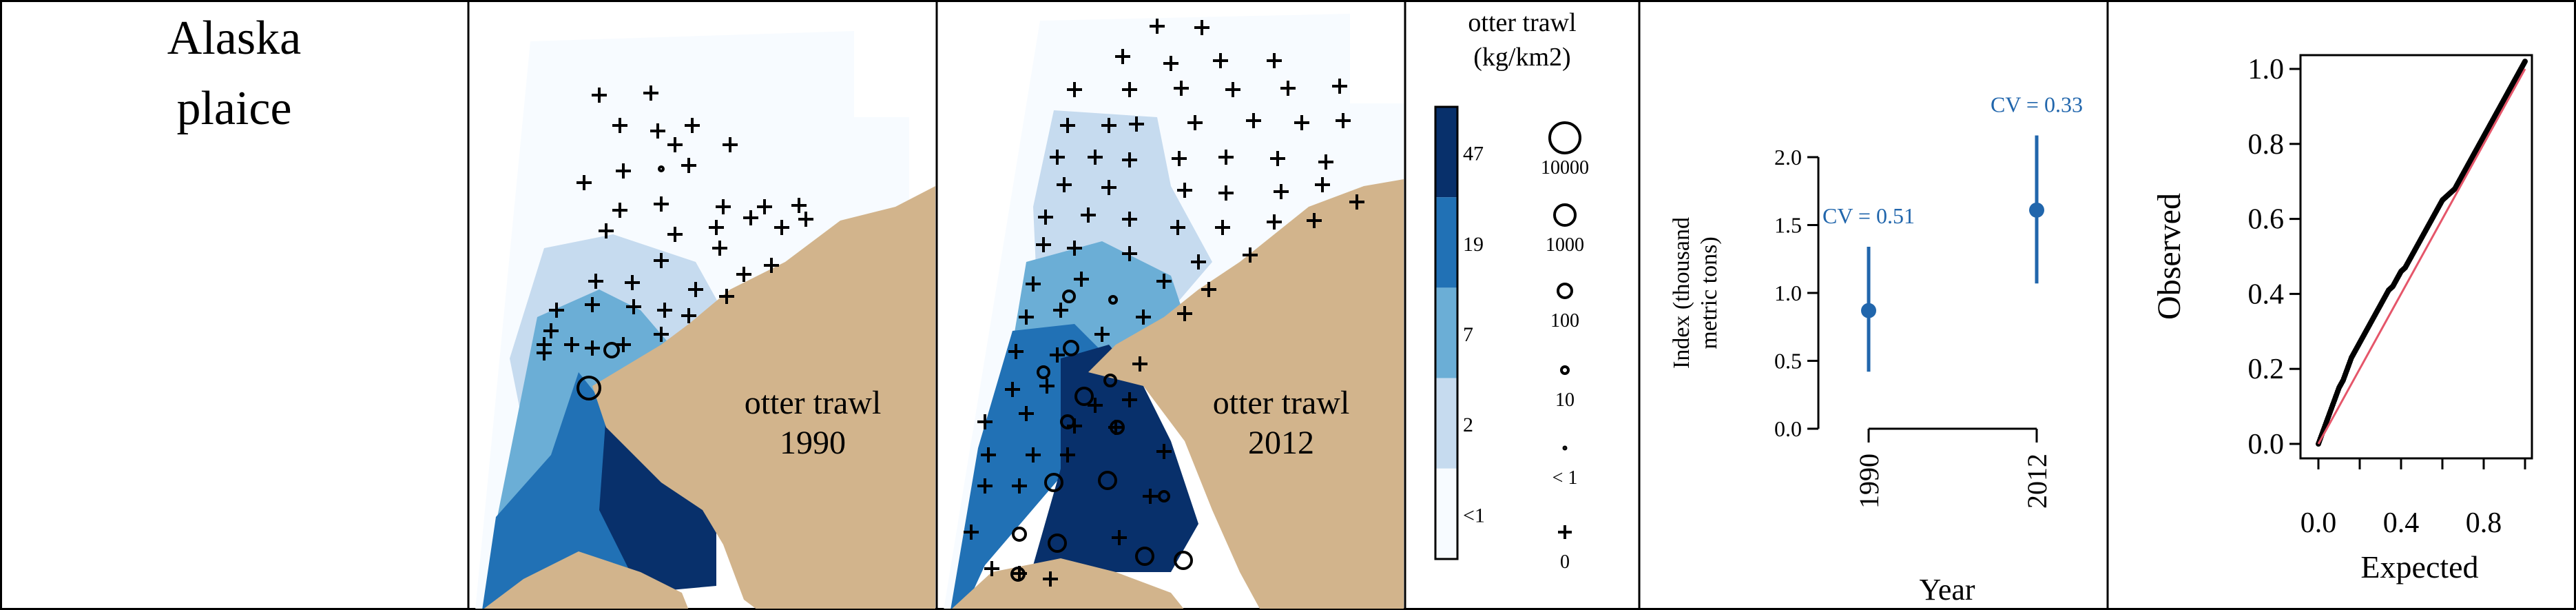 This screenshot has height=610, width=2576. What do you see at coordinates (2401, 523) in the screenshot?
I see `x-tick-label: 0.4` at bounding box center [2401, 523].